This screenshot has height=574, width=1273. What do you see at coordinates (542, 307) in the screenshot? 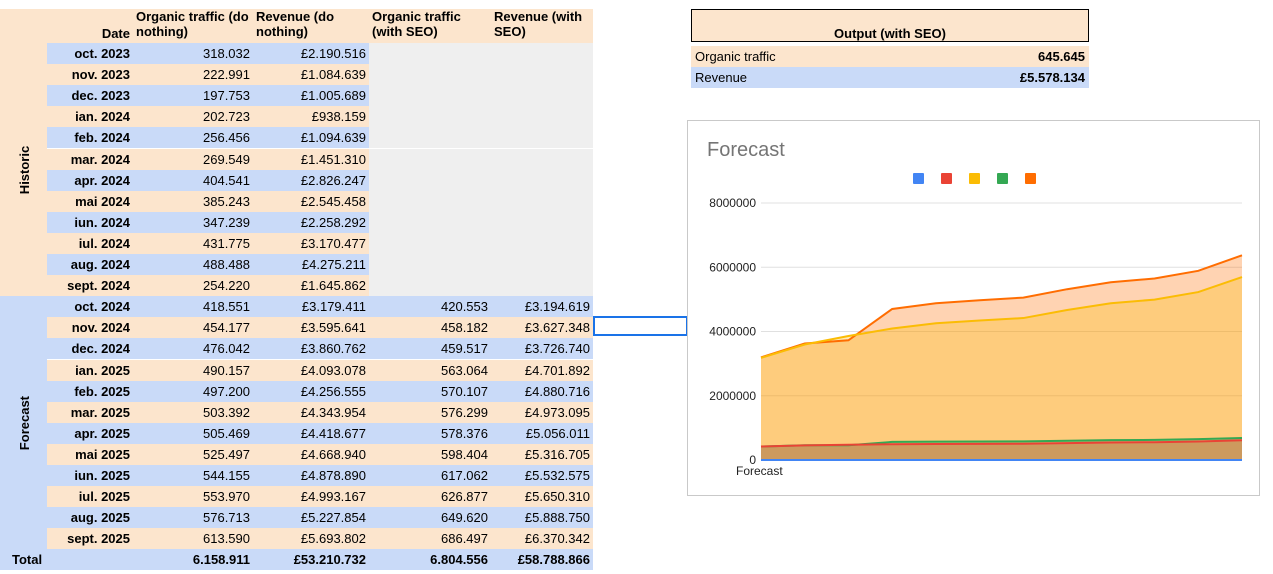
I see `revenue-seo-cell: £3.194.619` at bounding box center [542, 307].